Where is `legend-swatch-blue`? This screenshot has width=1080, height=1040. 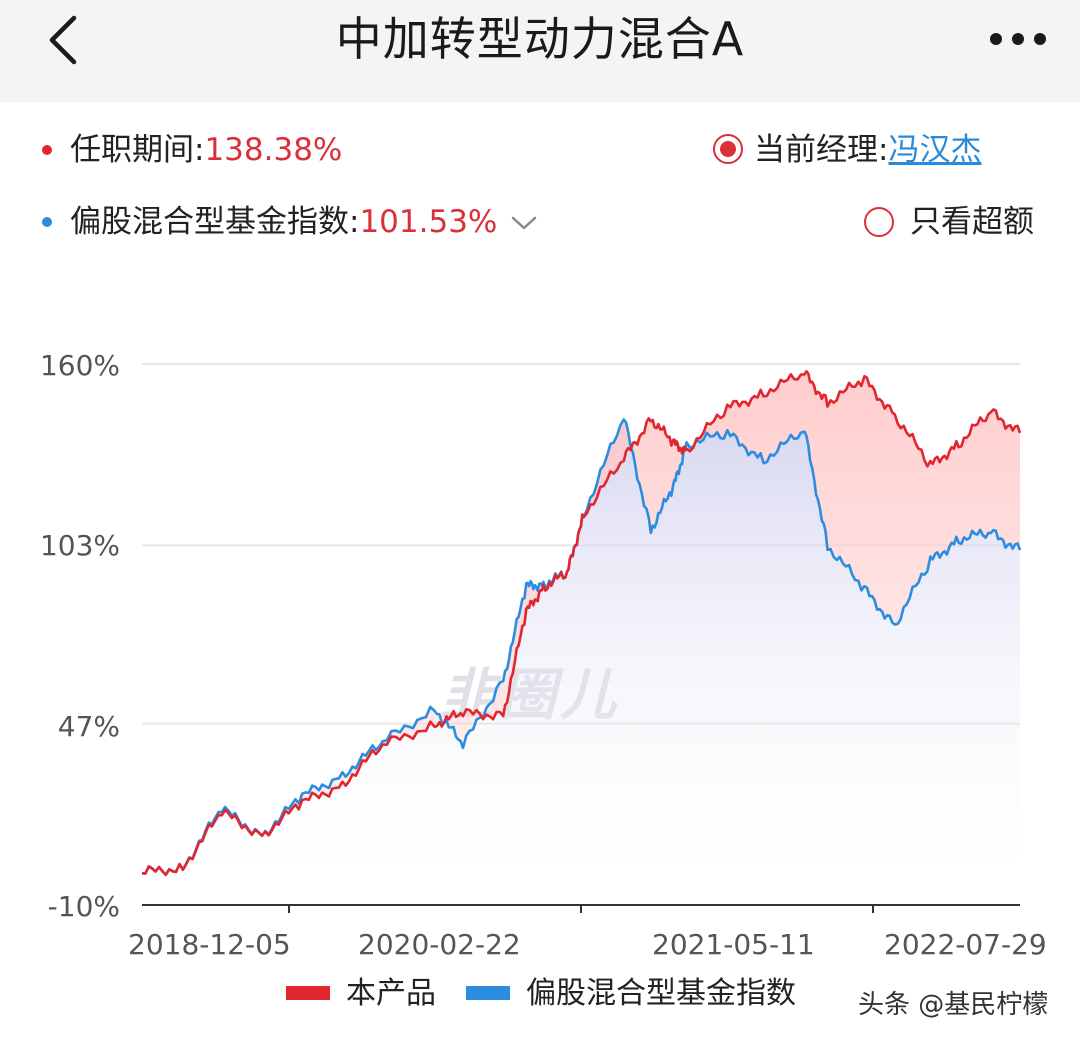 legend-swatch-blue is located at coordinates (488, 992).